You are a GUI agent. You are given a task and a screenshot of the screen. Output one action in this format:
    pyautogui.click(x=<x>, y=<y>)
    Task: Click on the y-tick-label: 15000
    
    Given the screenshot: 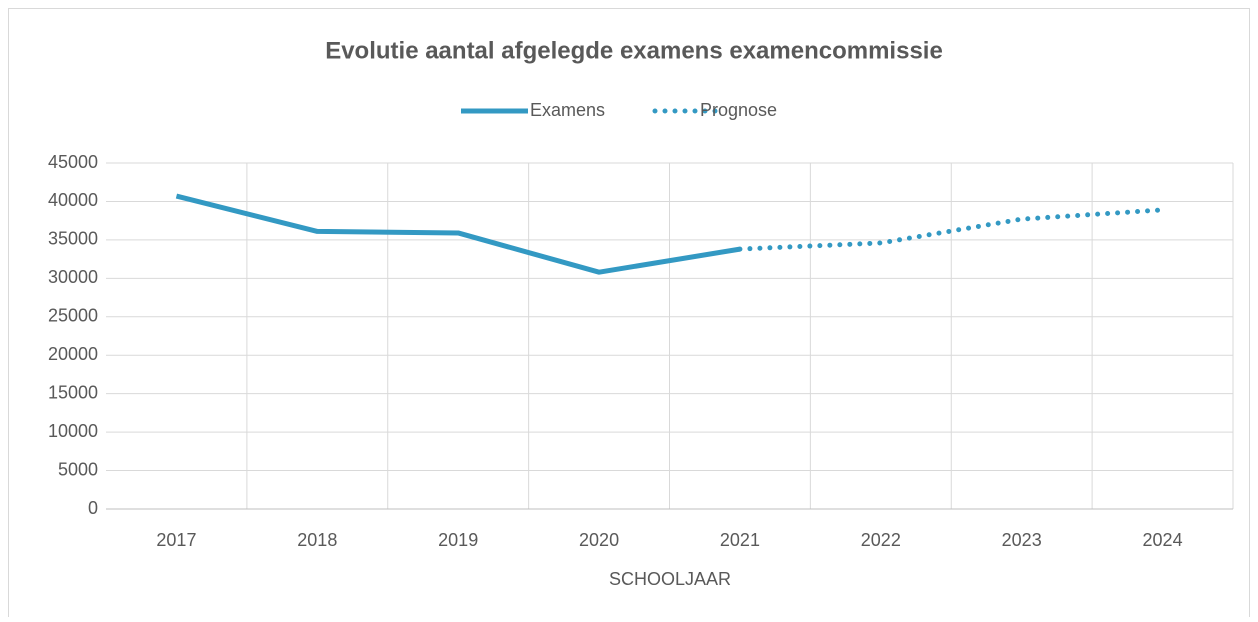 What is the action you would take?
    pyautogui.click(x=73, y=392)
    